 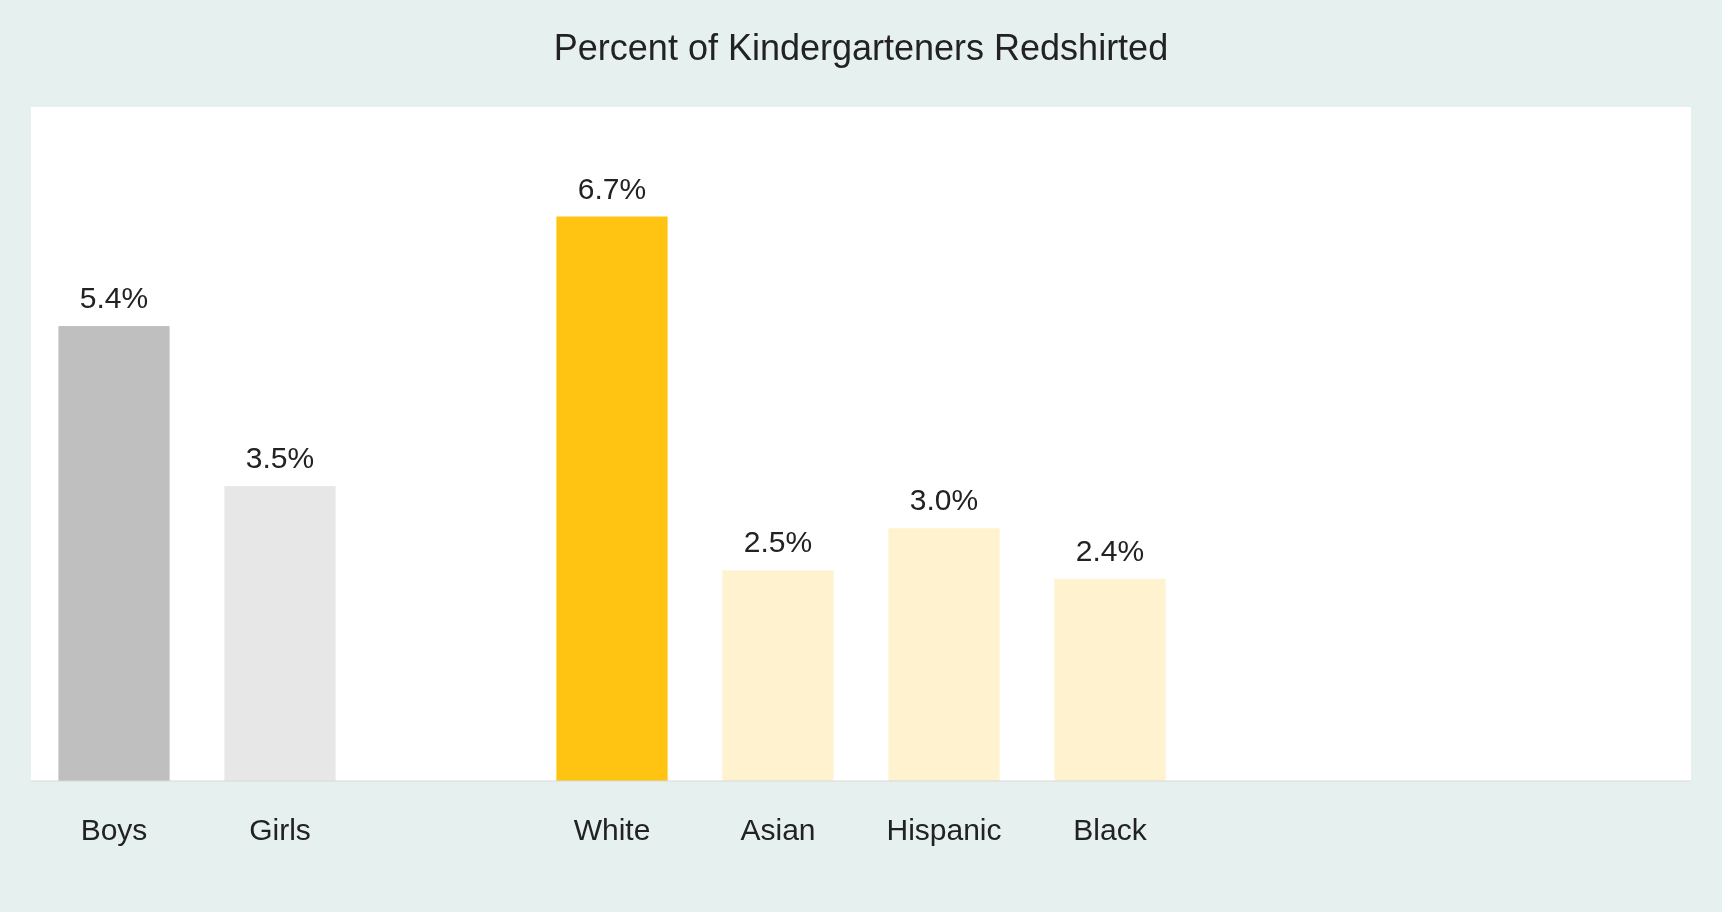 I want to click on x-tick-label: White, so click(x=612, y=829).